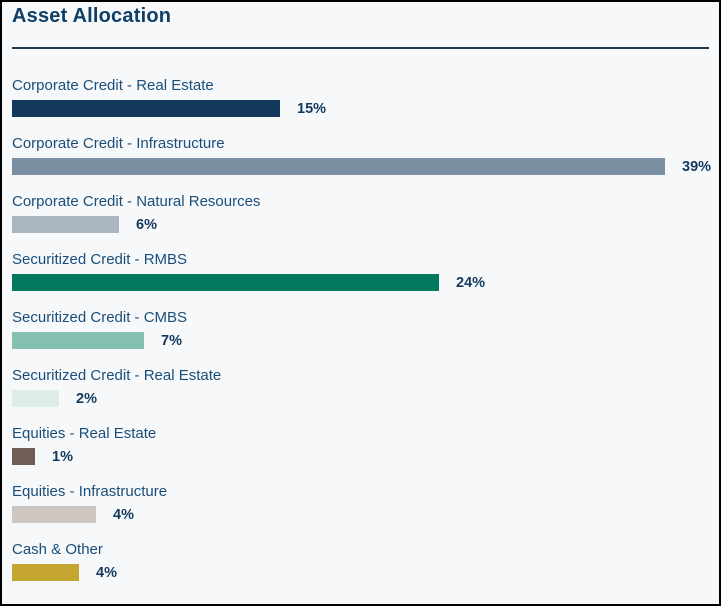 This screenshot has width=721, height=606. I want to click on value-label: 7%, so click(171, 340).